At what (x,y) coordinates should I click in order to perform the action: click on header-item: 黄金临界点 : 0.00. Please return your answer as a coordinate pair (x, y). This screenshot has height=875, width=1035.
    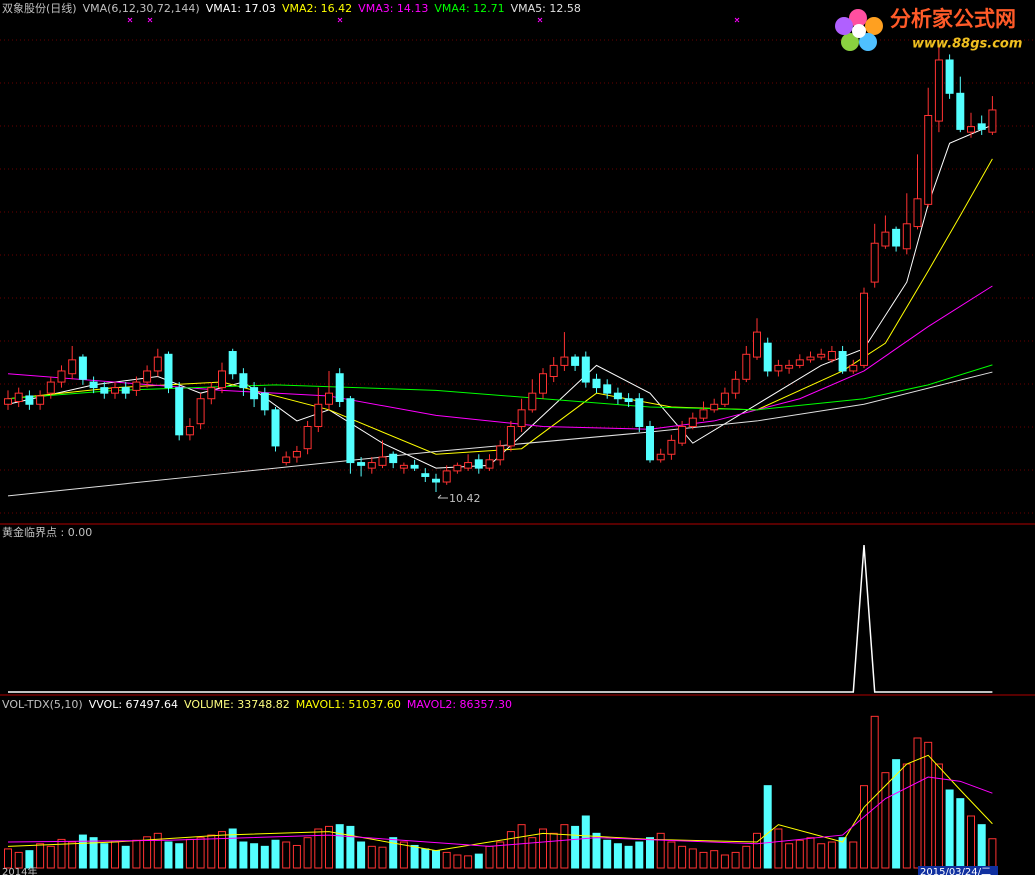
    Looking at the image, I should click on (47, 532).